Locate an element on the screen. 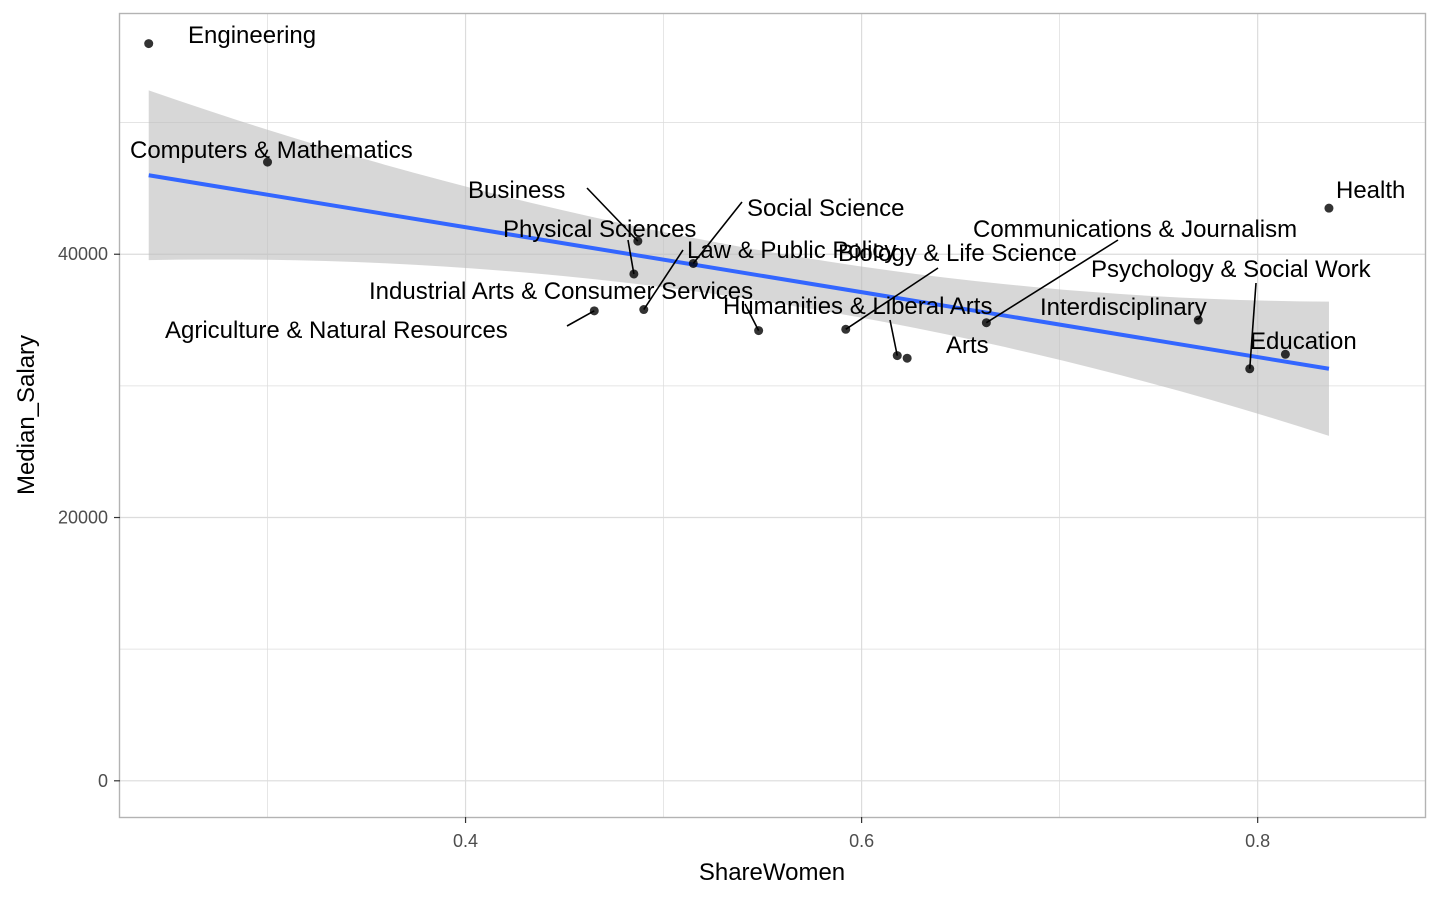 The width and height of the screenshot is (1440, 905). x-tick-label: 0.4 is located at coordinates (465, 841).